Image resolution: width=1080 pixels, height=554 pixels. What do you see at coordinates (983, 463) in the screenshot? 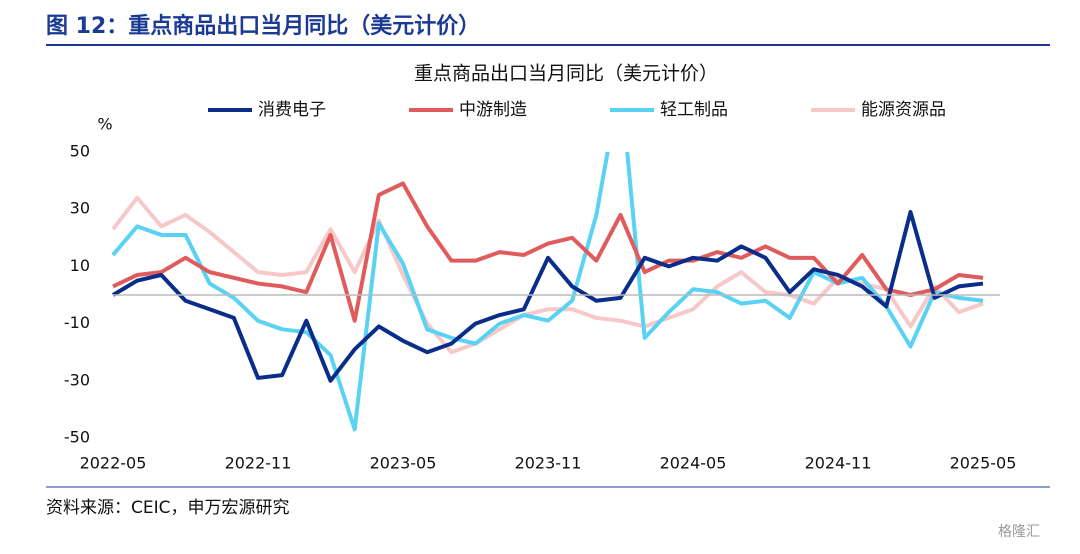
I see `x-tick-label: 2025-05` at bounding box center [983, 463].